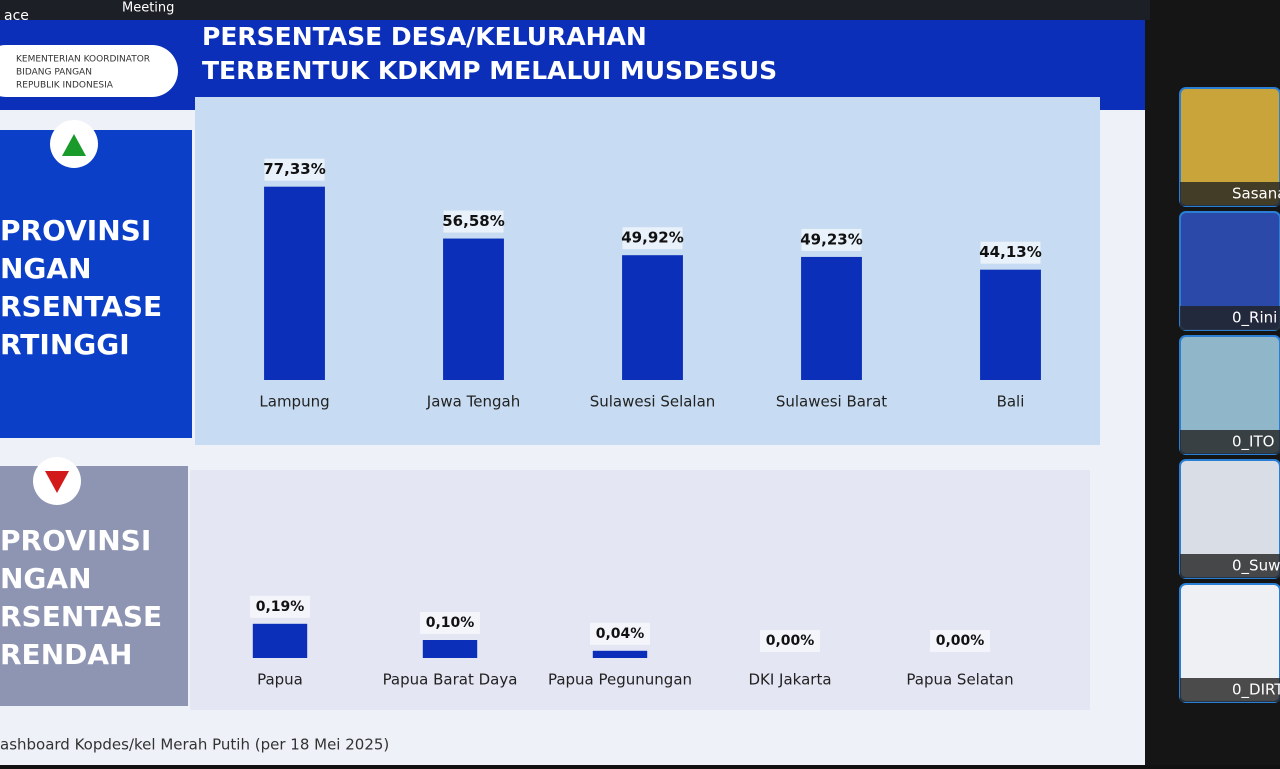 The width and height of the screenshot is (1280, 769). I want to click on top-bar, so click(575, 10).